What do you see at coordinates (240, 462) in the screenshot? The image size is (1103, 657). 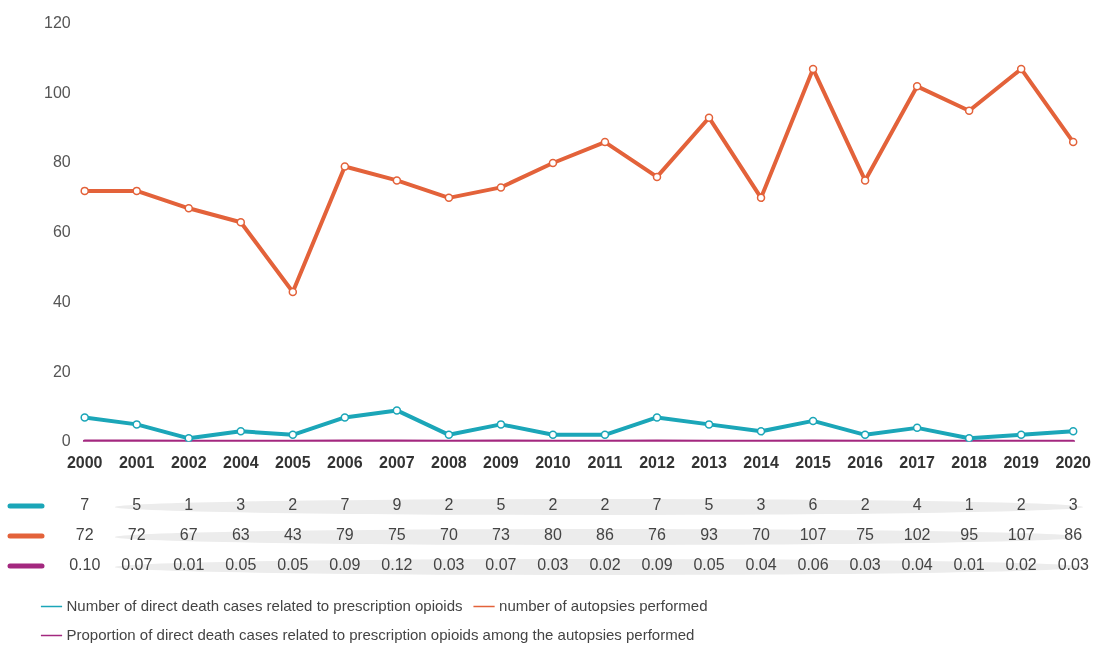 I see `x-tick-label: 2004` at bounding box center [240, 462].